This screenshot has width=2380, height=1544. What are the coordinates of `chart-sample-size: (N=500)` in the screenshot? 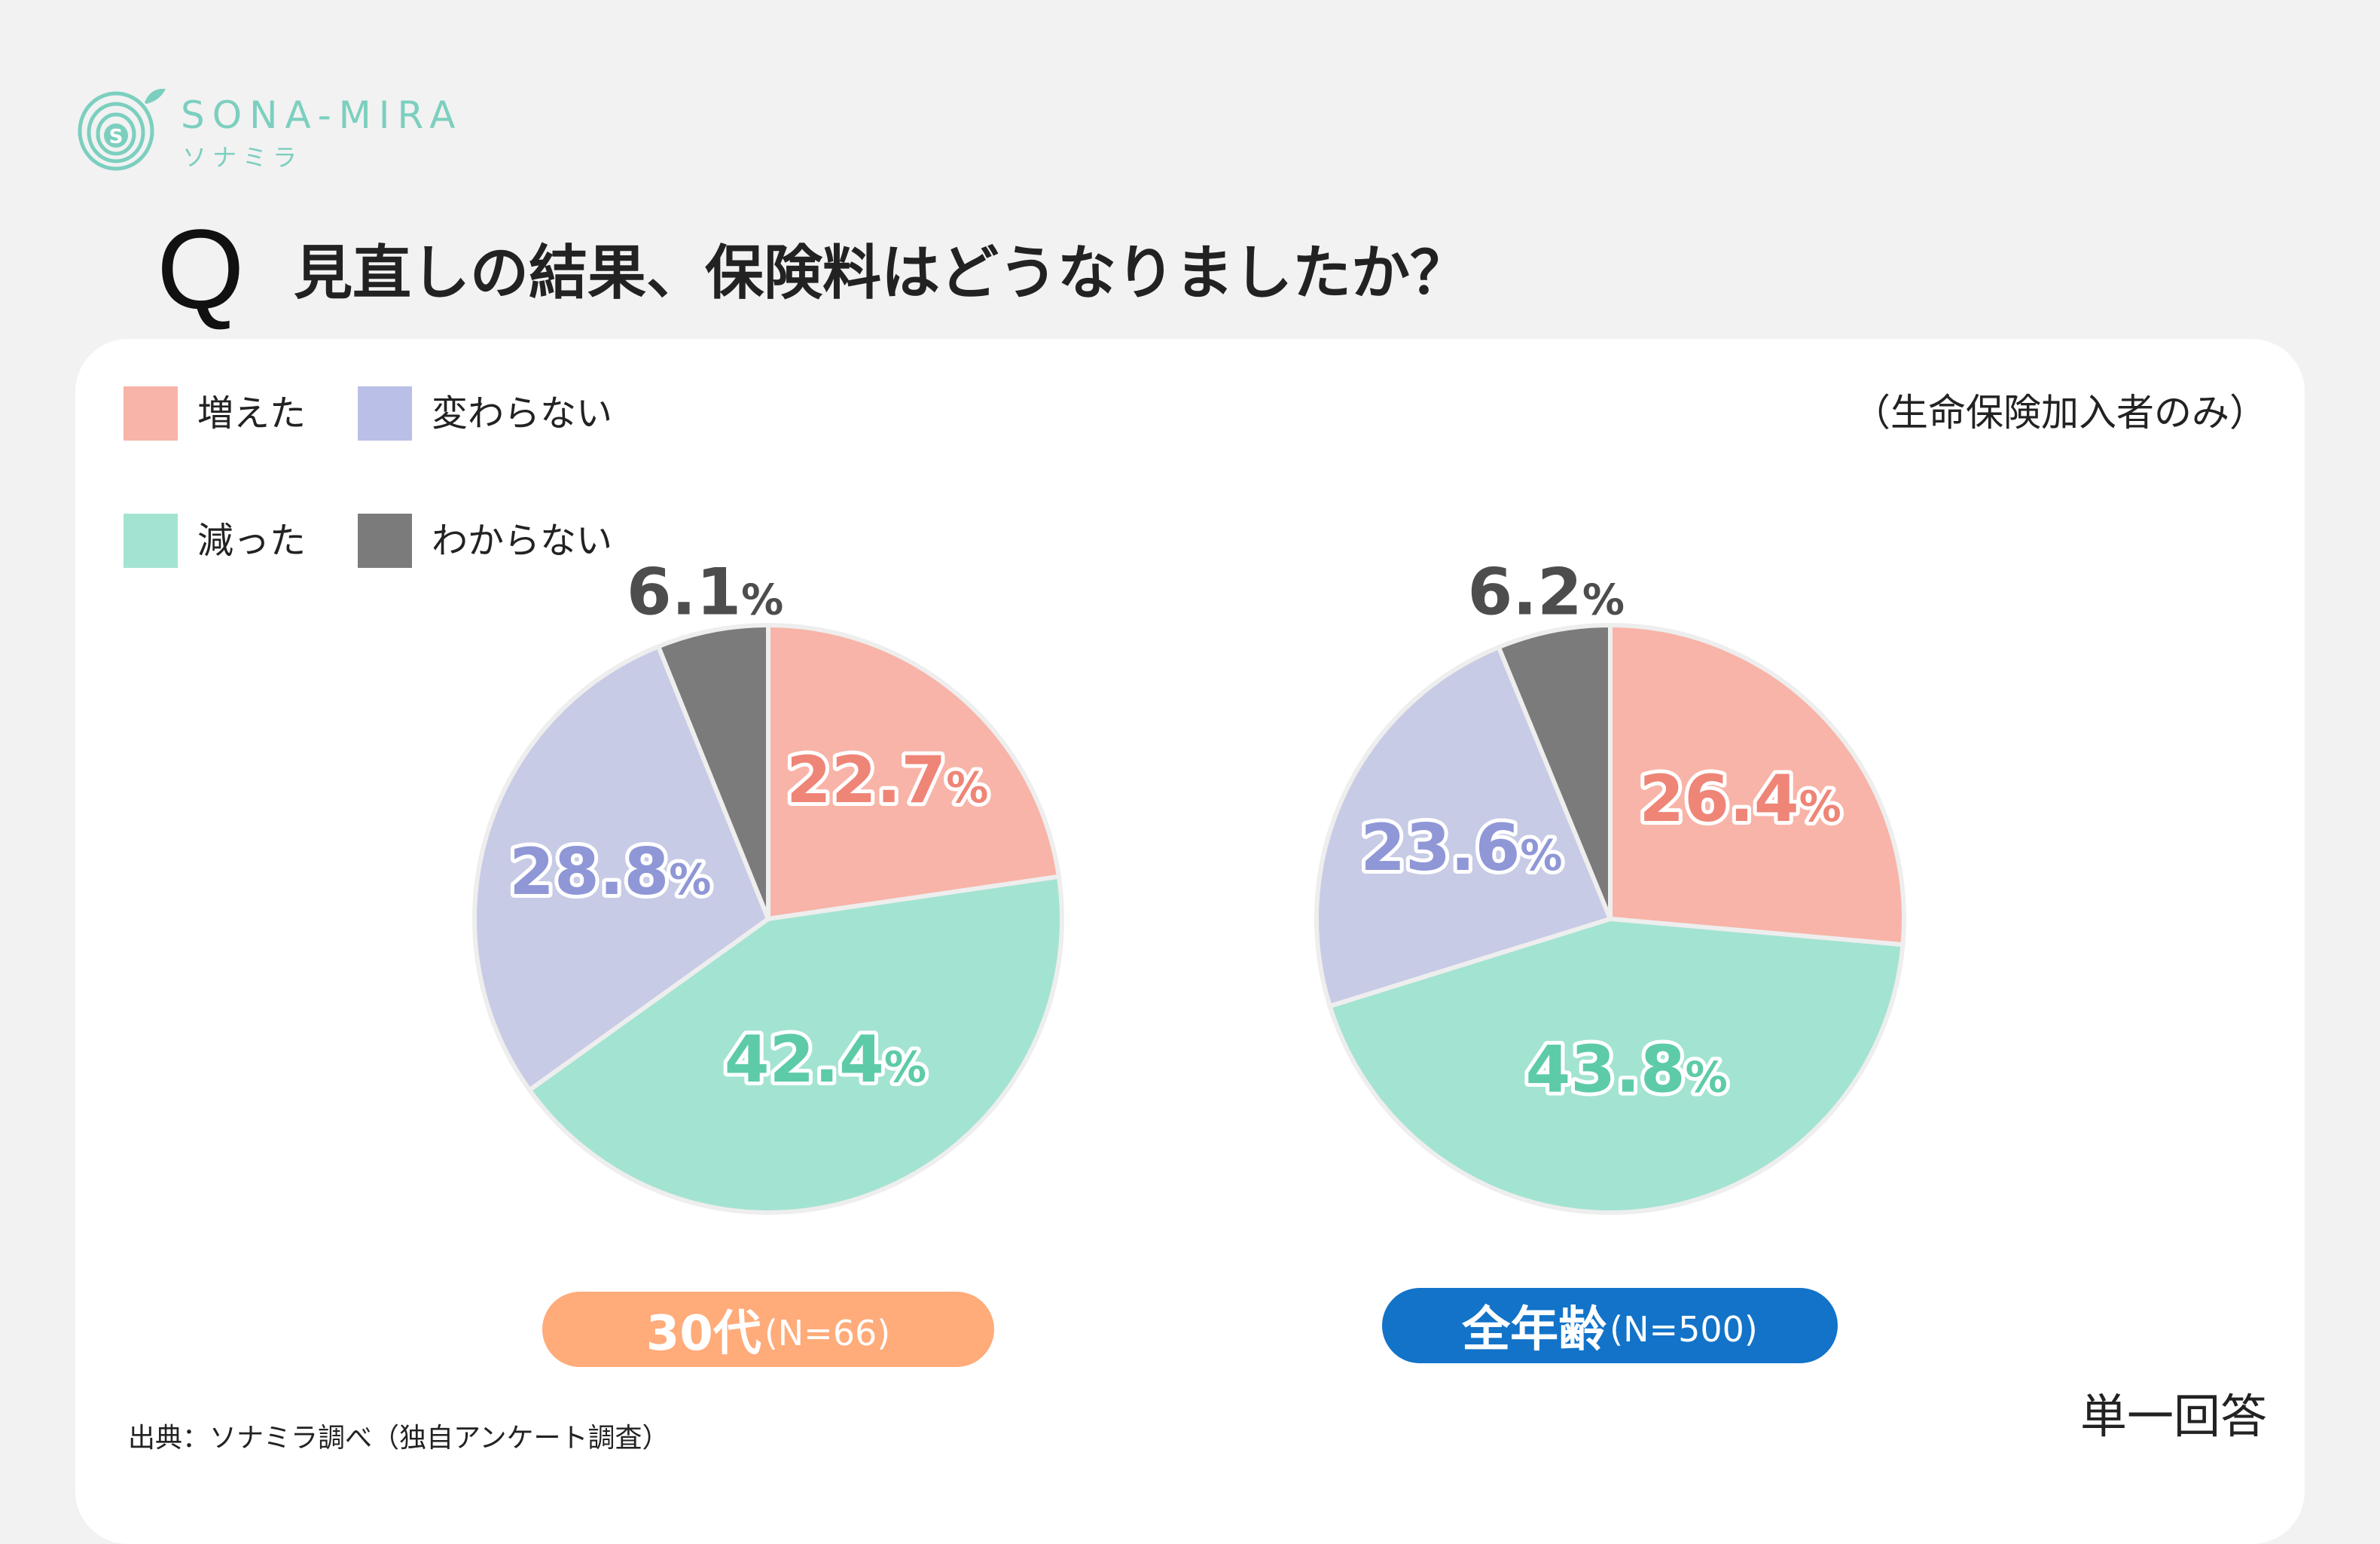 It's located at (1684, 1329).